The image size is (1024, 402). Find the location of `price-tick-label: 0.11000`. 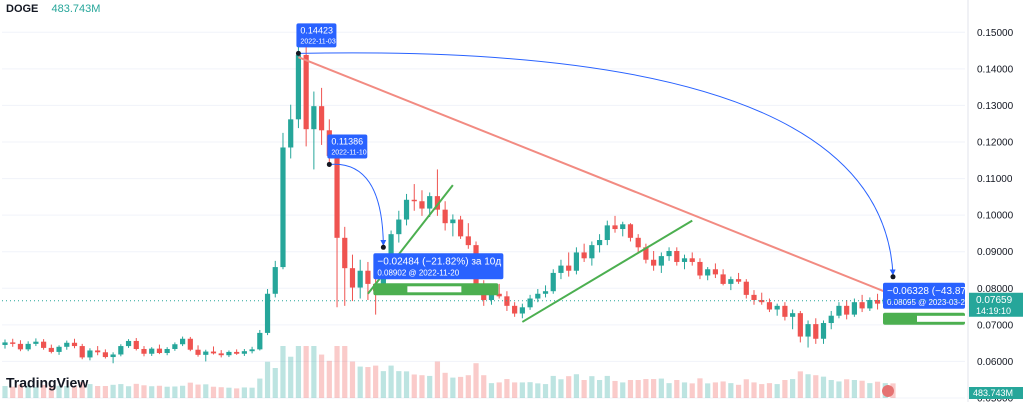

price-tick-label: 0.11000 is located at coordinates (995, 179).